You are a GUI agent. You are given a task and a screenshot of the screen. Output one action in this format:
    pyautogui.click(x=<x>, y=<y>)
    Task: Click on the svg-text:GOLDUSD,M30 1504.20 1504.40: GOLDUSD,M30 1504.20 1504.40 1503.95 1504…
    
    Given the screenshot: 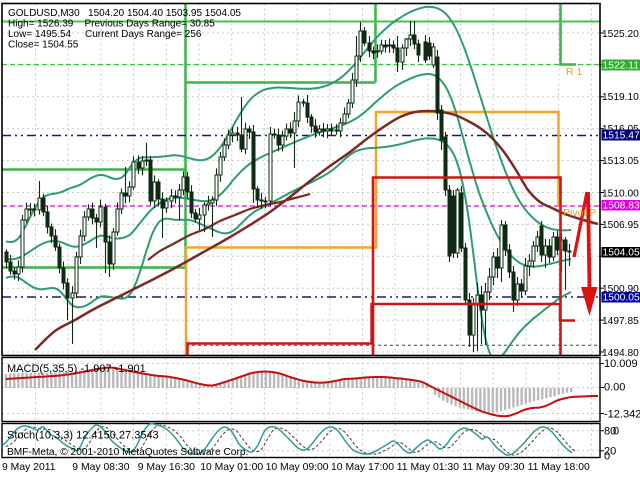 What is the action you would take?
    pyautogui.click(x=124, y=13)
    